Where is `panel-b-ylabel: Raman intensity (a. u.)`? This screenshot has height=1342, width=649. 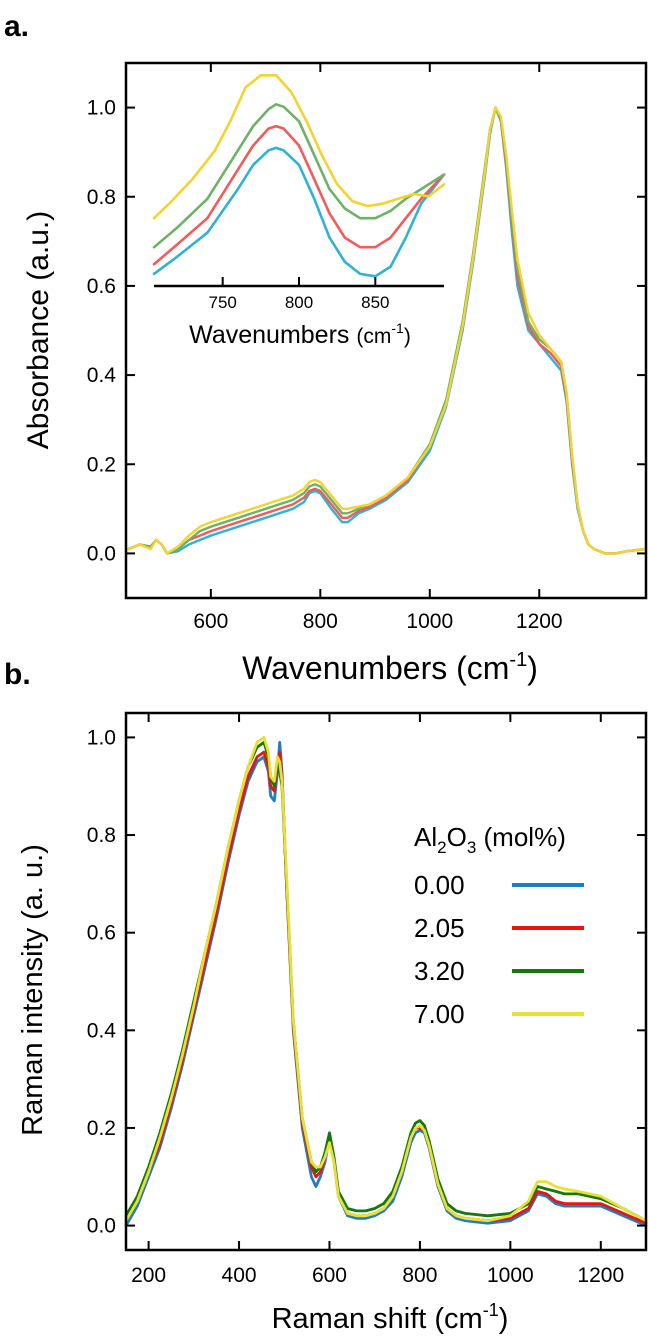
panel-b-ylabel: Raman intensity (a. u.) is located at coordinates (33, 990).